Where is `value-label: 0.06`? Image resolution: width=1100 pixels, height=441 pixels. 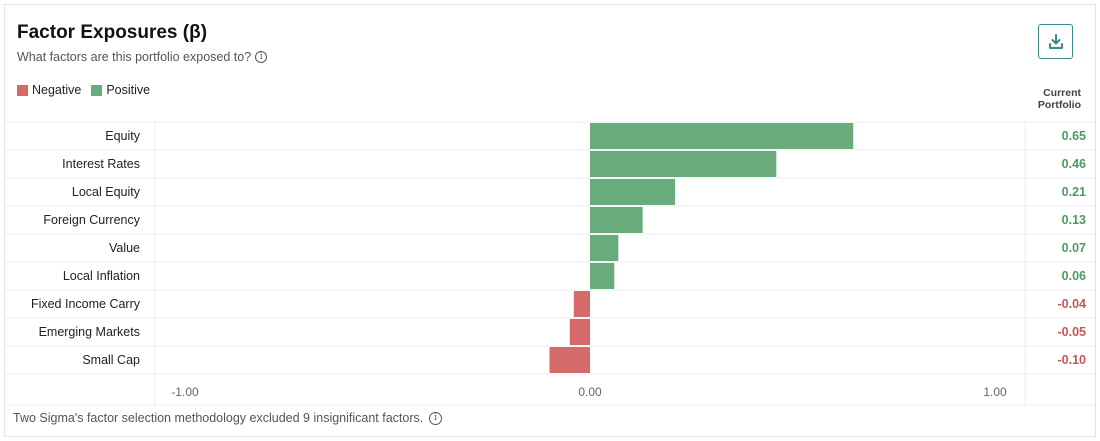 value-label: 0.06 is located at coordinates (1074, 276).